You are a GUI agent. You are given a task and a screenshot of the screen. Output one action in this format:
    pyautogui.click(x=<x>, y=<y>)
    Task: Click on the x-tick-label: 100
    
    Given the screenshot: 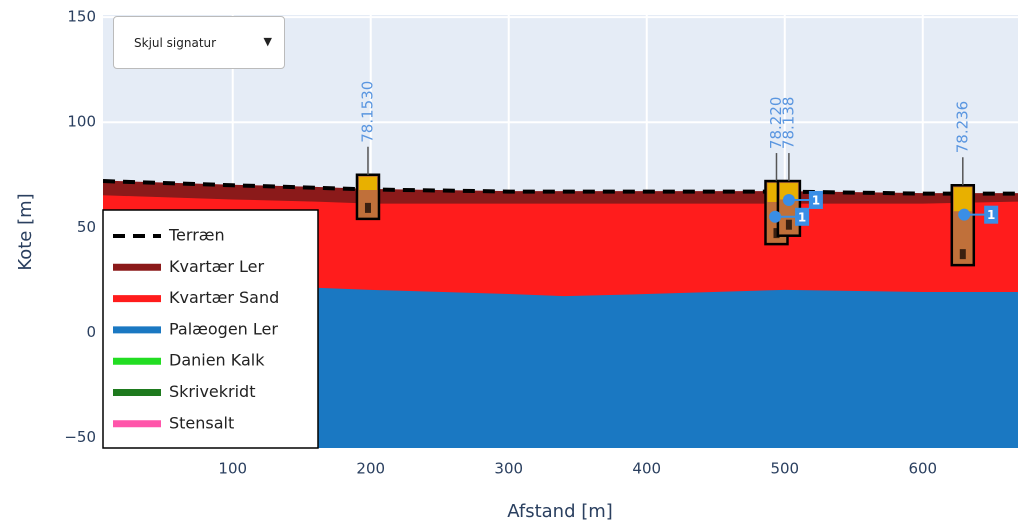 What is the action you would take?
    pyautogui.click(x=232, y=469)
    